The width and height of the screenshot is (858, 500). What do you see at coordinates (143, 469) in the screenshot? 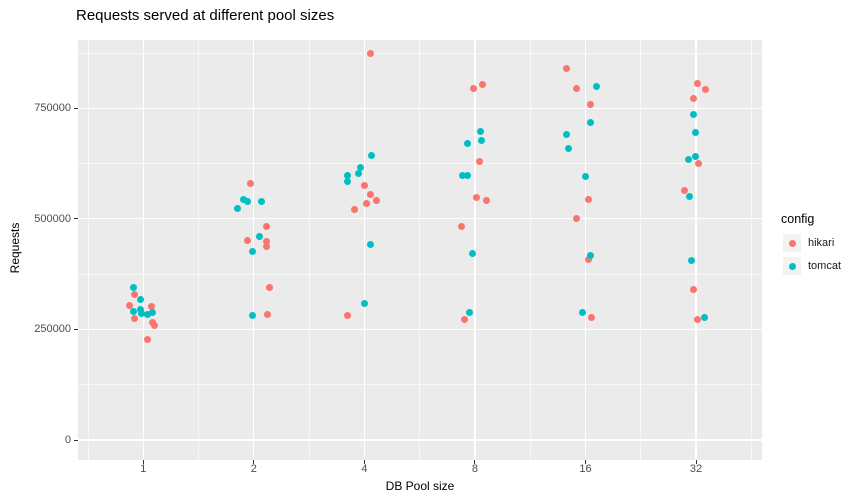
I see `x-tick-label: 1` at bounding box center [143, 469].